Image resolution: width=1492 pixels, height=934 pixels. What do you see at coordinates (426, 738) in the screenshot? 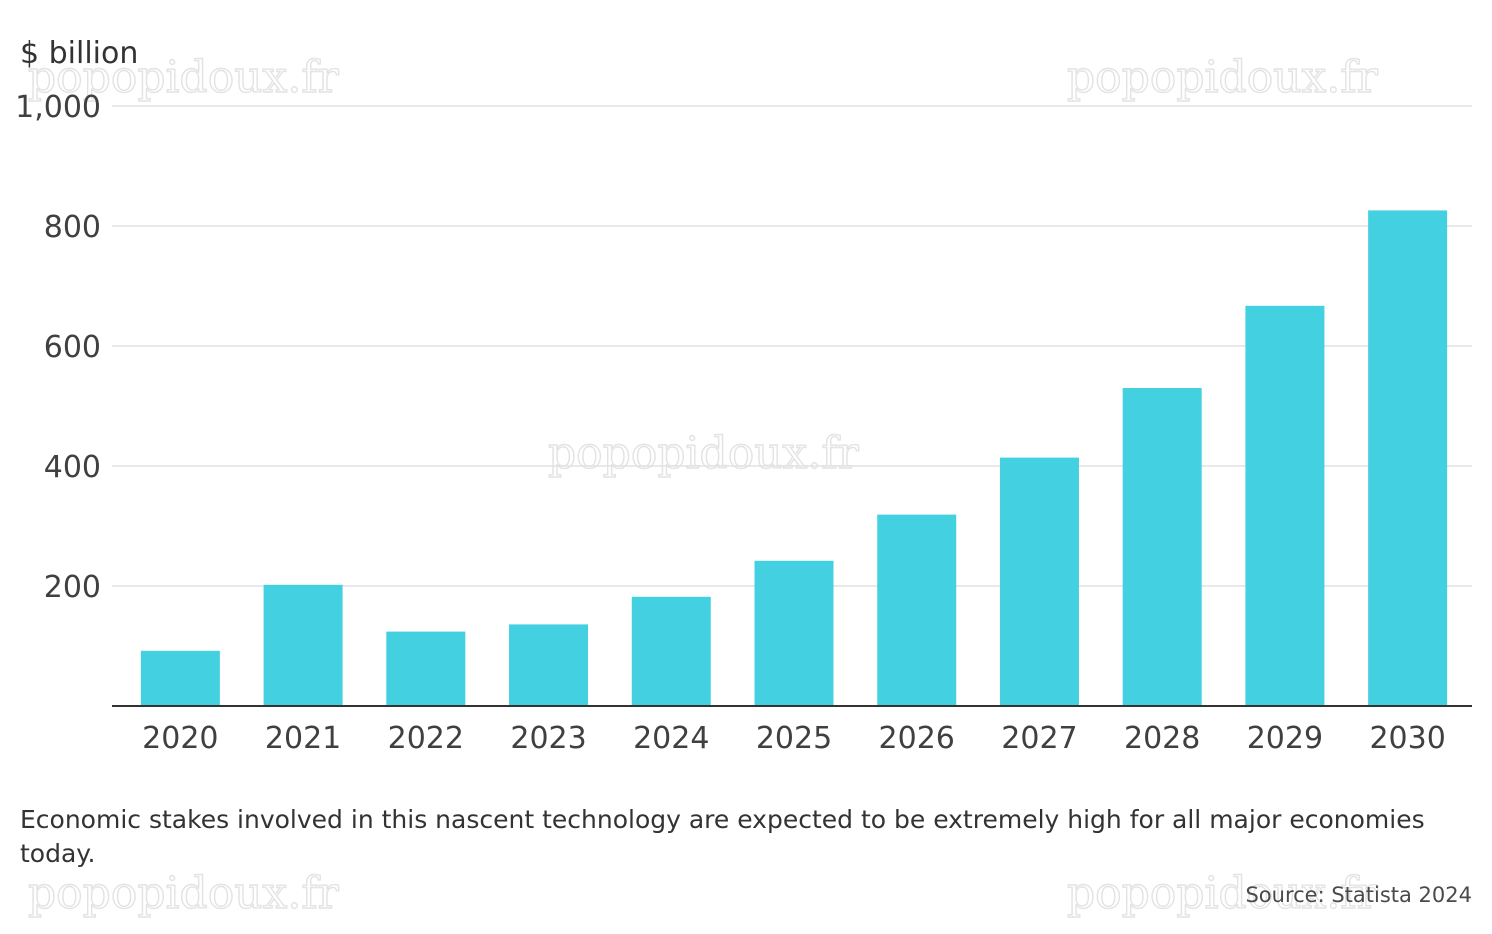
I see `x-tick-label: 2022` at bounding box center [426, 738].